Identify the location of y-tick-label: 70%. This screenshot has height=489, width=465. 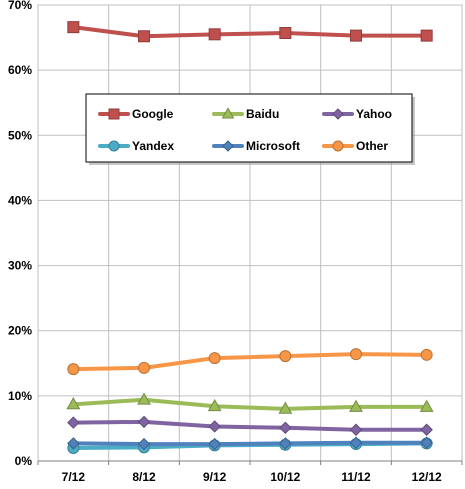
(20, 6).